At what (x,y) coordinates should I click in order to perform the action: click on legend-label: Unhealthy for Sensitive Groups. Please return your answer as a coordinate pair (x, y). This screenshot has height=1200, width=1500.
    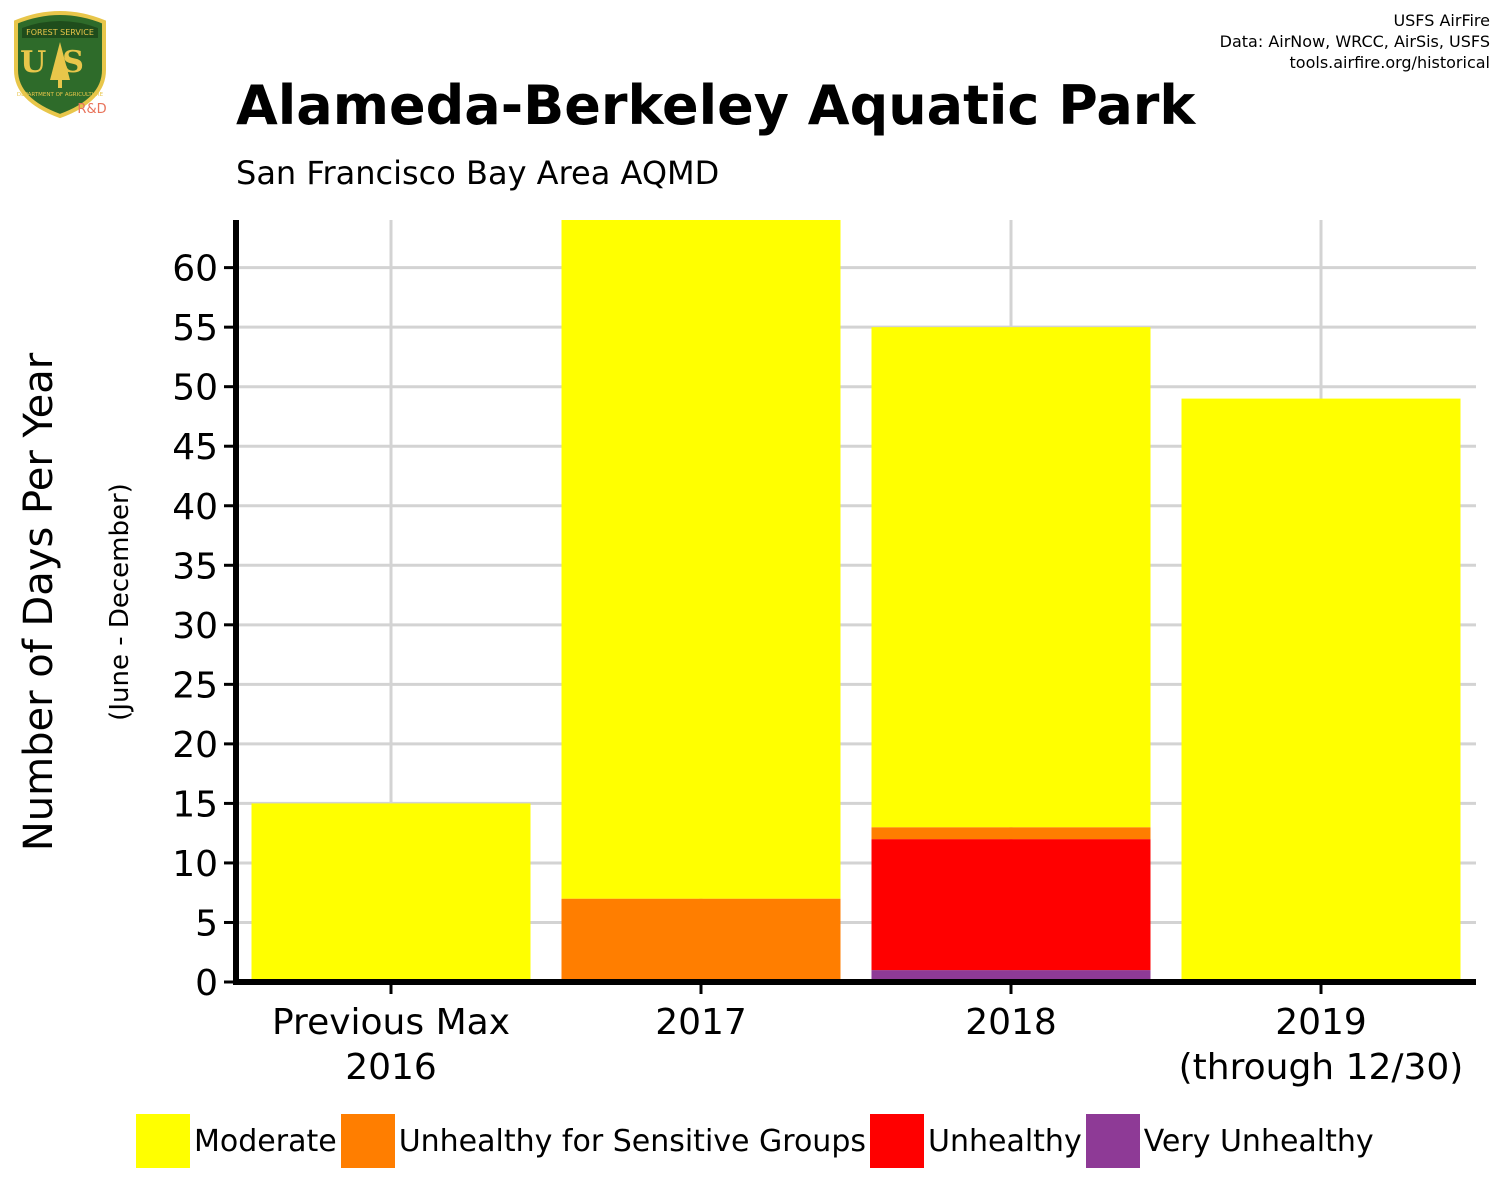
    Looking at the image, I should click on (632, 1141).